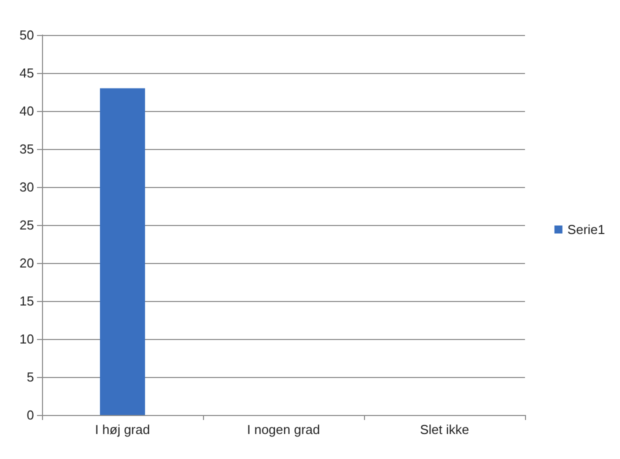 This screenshot has height=459, width=620. What do you see at coordinates (445, 429) in the screenshot?
I see `x-tick-label: Slet ikke` at bounding box center [445, 429].